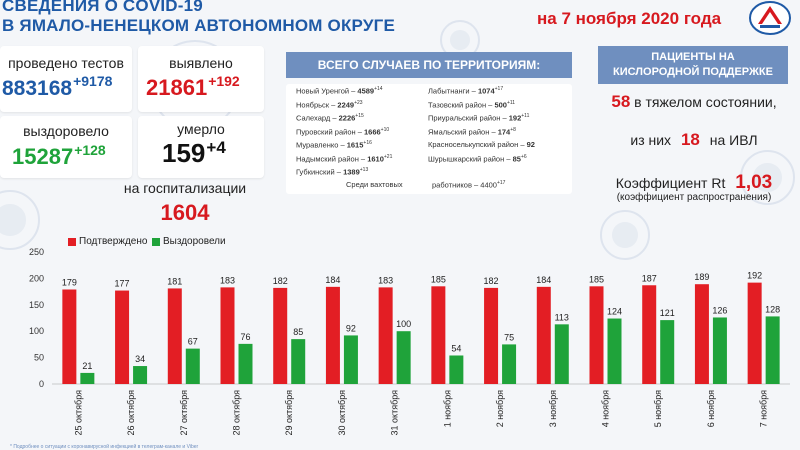 This screenshot has width=800, height=450. Describe the element at coordinates (764, 408) in the screenshot. I see `x-tick-label: 7 ноября` at that location.